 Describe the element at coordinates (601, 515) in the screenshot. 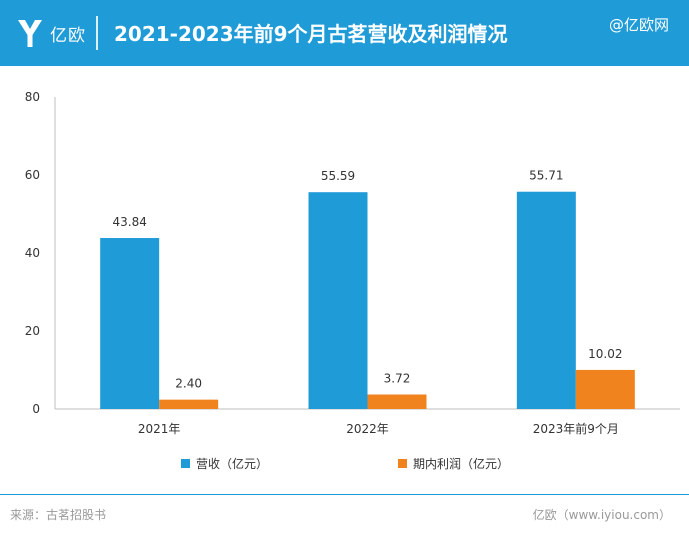

I see `credit-note: 亿欧（www.iyiou.com）` at that location.